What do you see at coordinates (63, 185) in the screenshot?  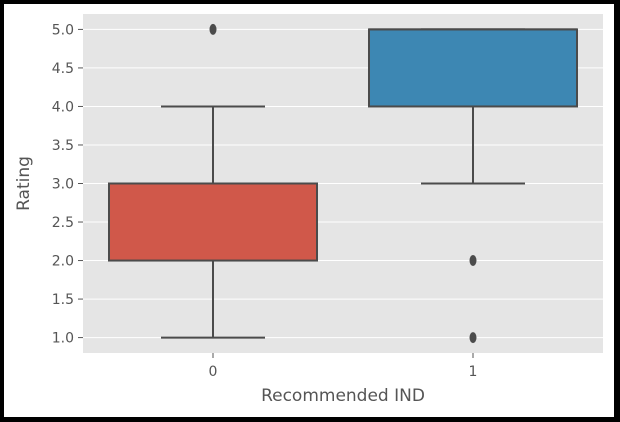 I see `y-tick-label: 3.0` at bounding box center [63, 185].